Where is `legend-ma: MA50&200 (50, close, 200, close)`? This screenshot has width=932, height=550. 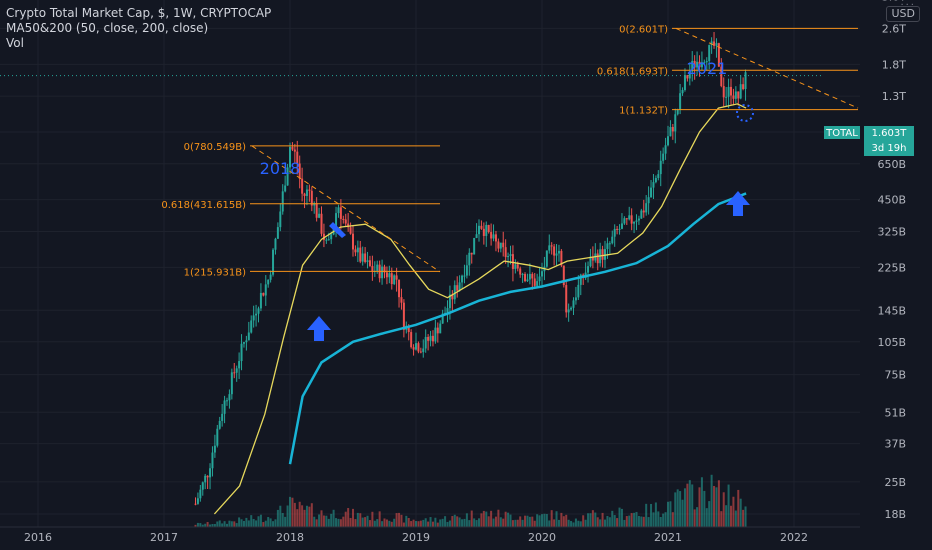
legend-ma: MA50&200 (50, close, 200, close) is located at coordinates (107, 28).